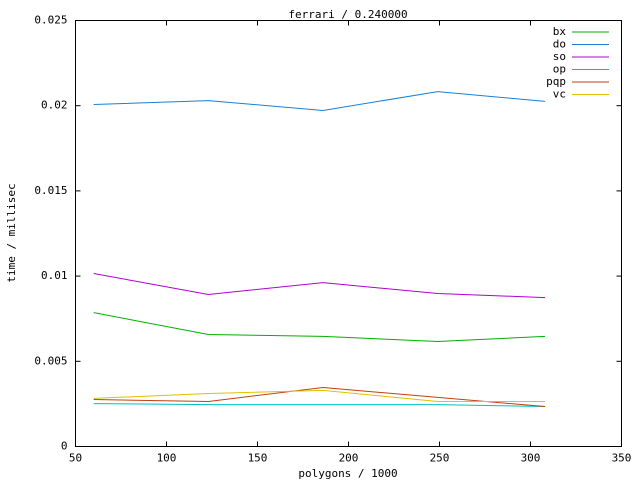 Image resolution: width=640 pixels, height=480 pixels. I want to click on chart-title: ferrari / 0.240000, so click(347, 14).